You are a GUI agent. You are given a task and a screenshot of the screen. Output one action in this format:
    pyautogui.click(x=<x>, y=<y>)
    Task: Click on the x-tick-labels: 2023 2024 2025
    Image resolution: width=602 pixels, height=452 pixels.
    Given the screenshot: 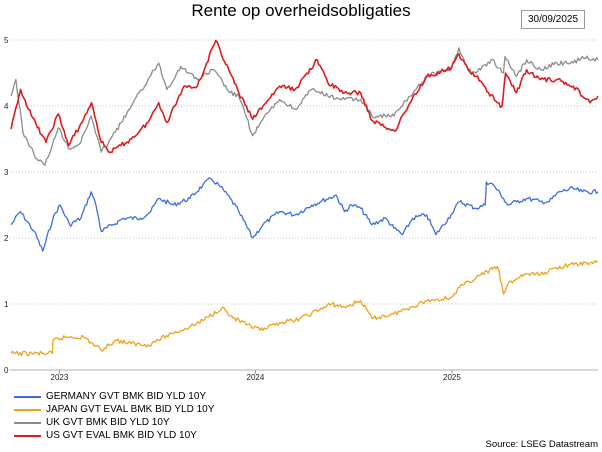 What is the action you would take?
    pyautogui.click(x=256, y=376)
    